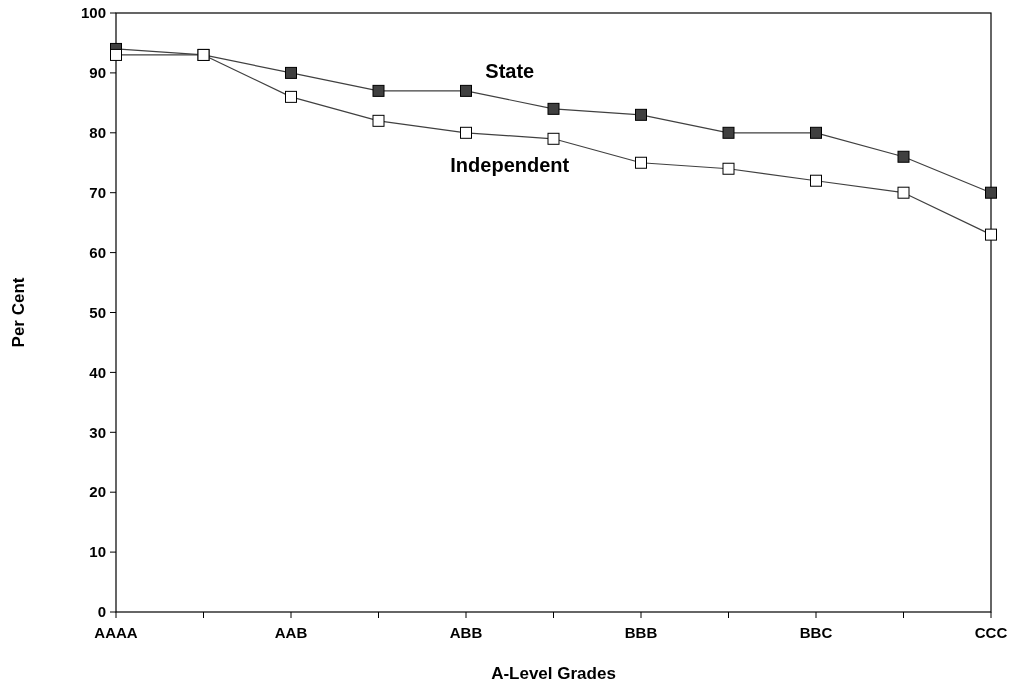 This screenshot has width=1017, height=687. I want to click on x-tick-label: AAAA, so click(116, 632).